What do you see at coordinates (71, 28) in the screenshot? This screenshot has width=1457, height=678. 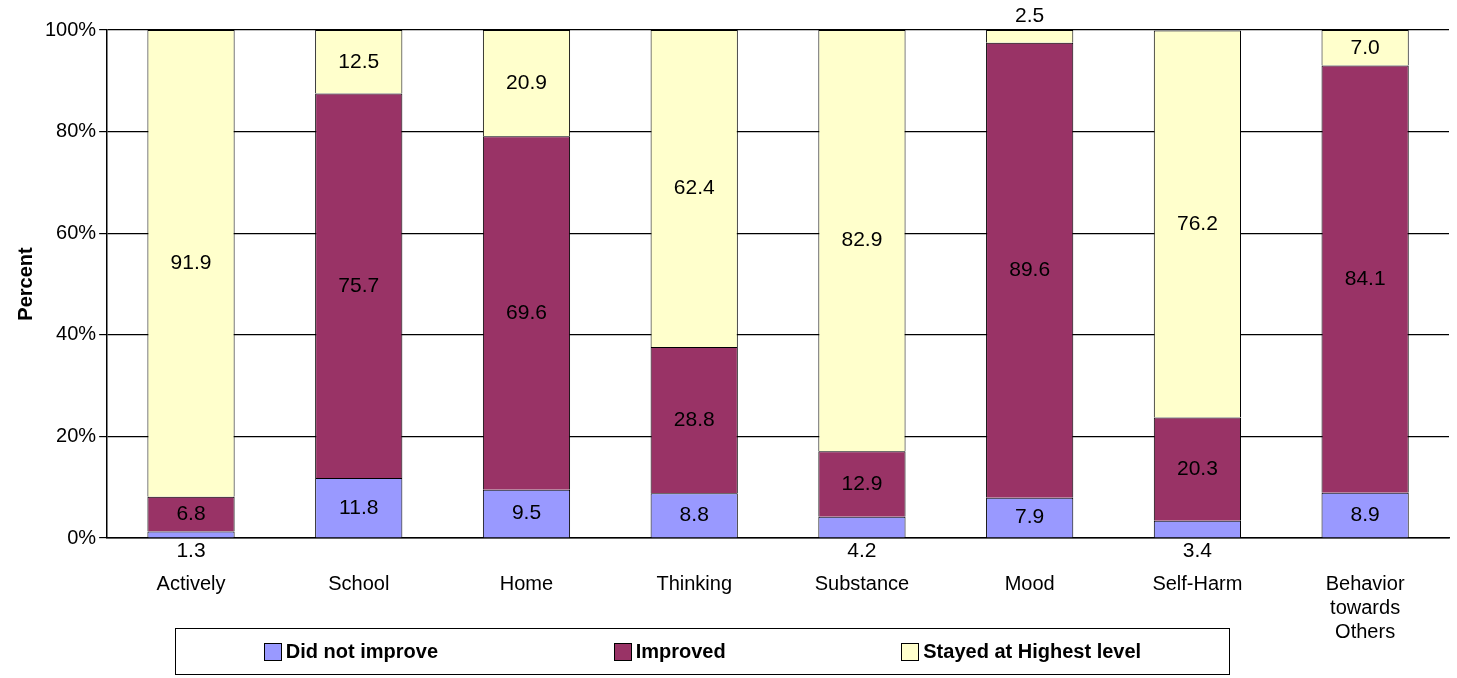 I see `y-tick-label: 100%` at bounding box center [71, 28].